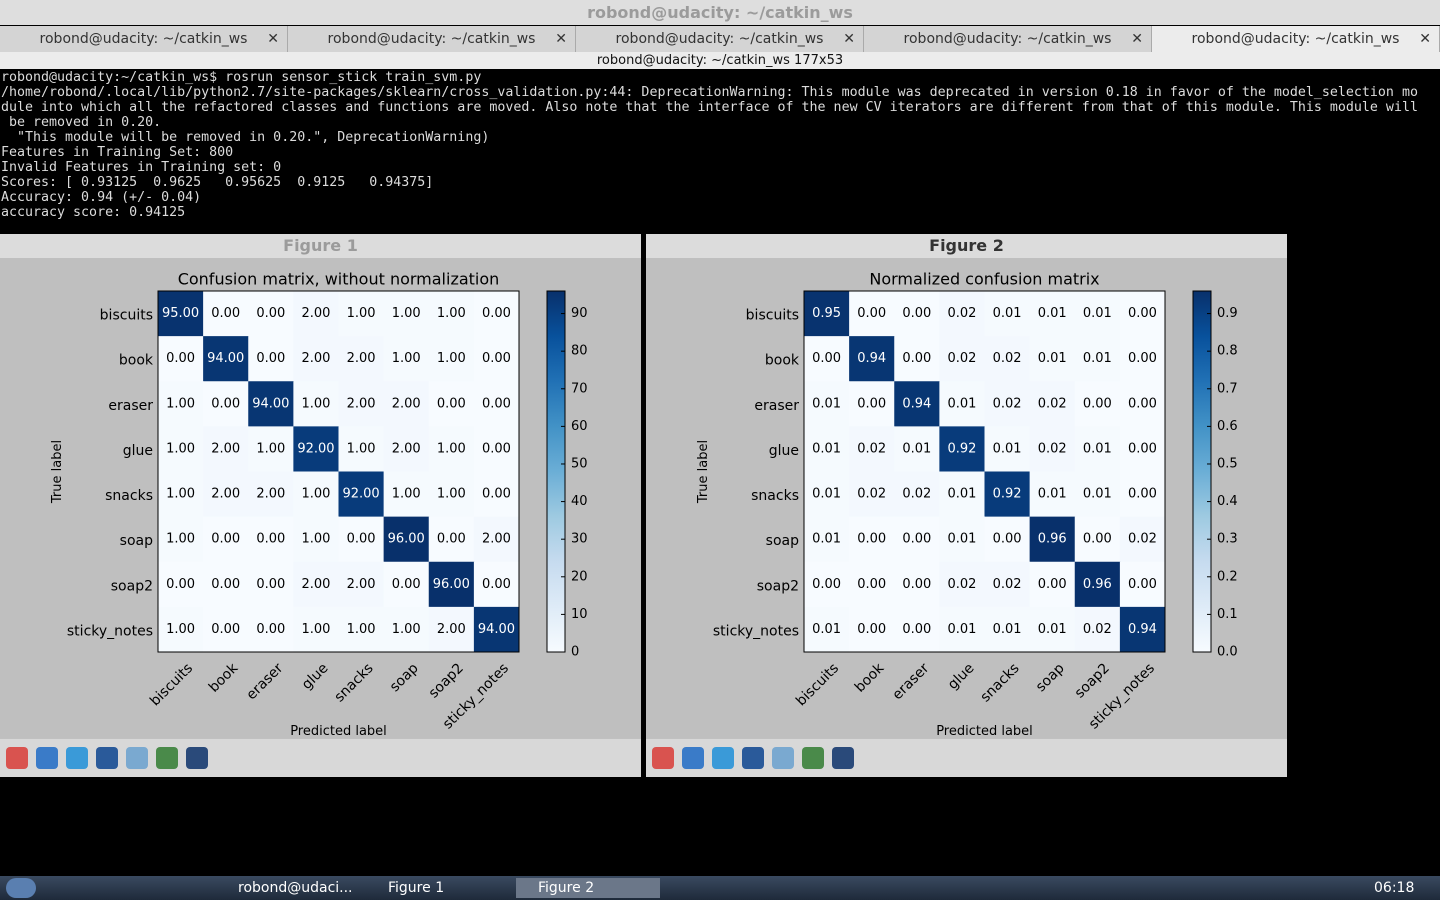  What do you see at coordinates (360, 494) in the screenshot?
I see `cell-label: 92.00` at bounding box center [360, 494].